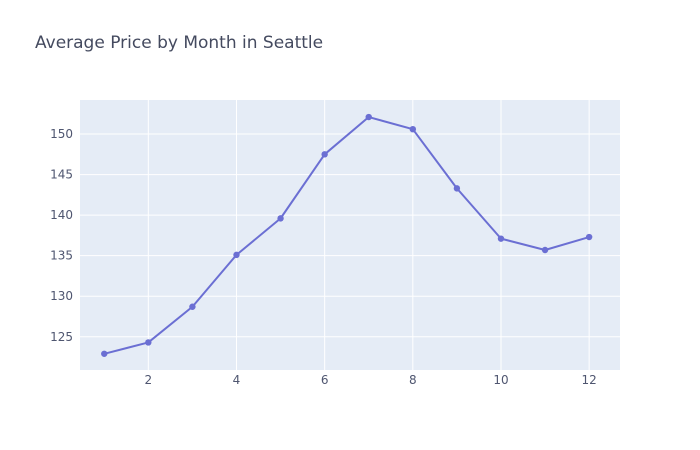 The width and height of the screenshot is (700, 450). Describe the element at coordinates (149, 380) in the screenshot. I see `x-tick-label: 2` at that location.